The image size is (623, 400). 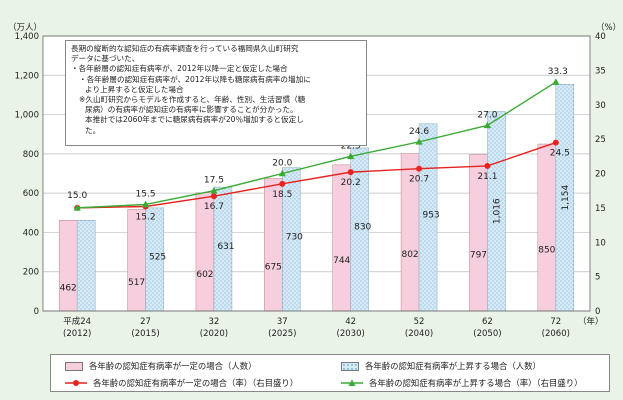 I want to click on note-line: 長期の縦断的な認知症の有病率調査を行っている福岡県久山町研究, so click(x=185, y=48).